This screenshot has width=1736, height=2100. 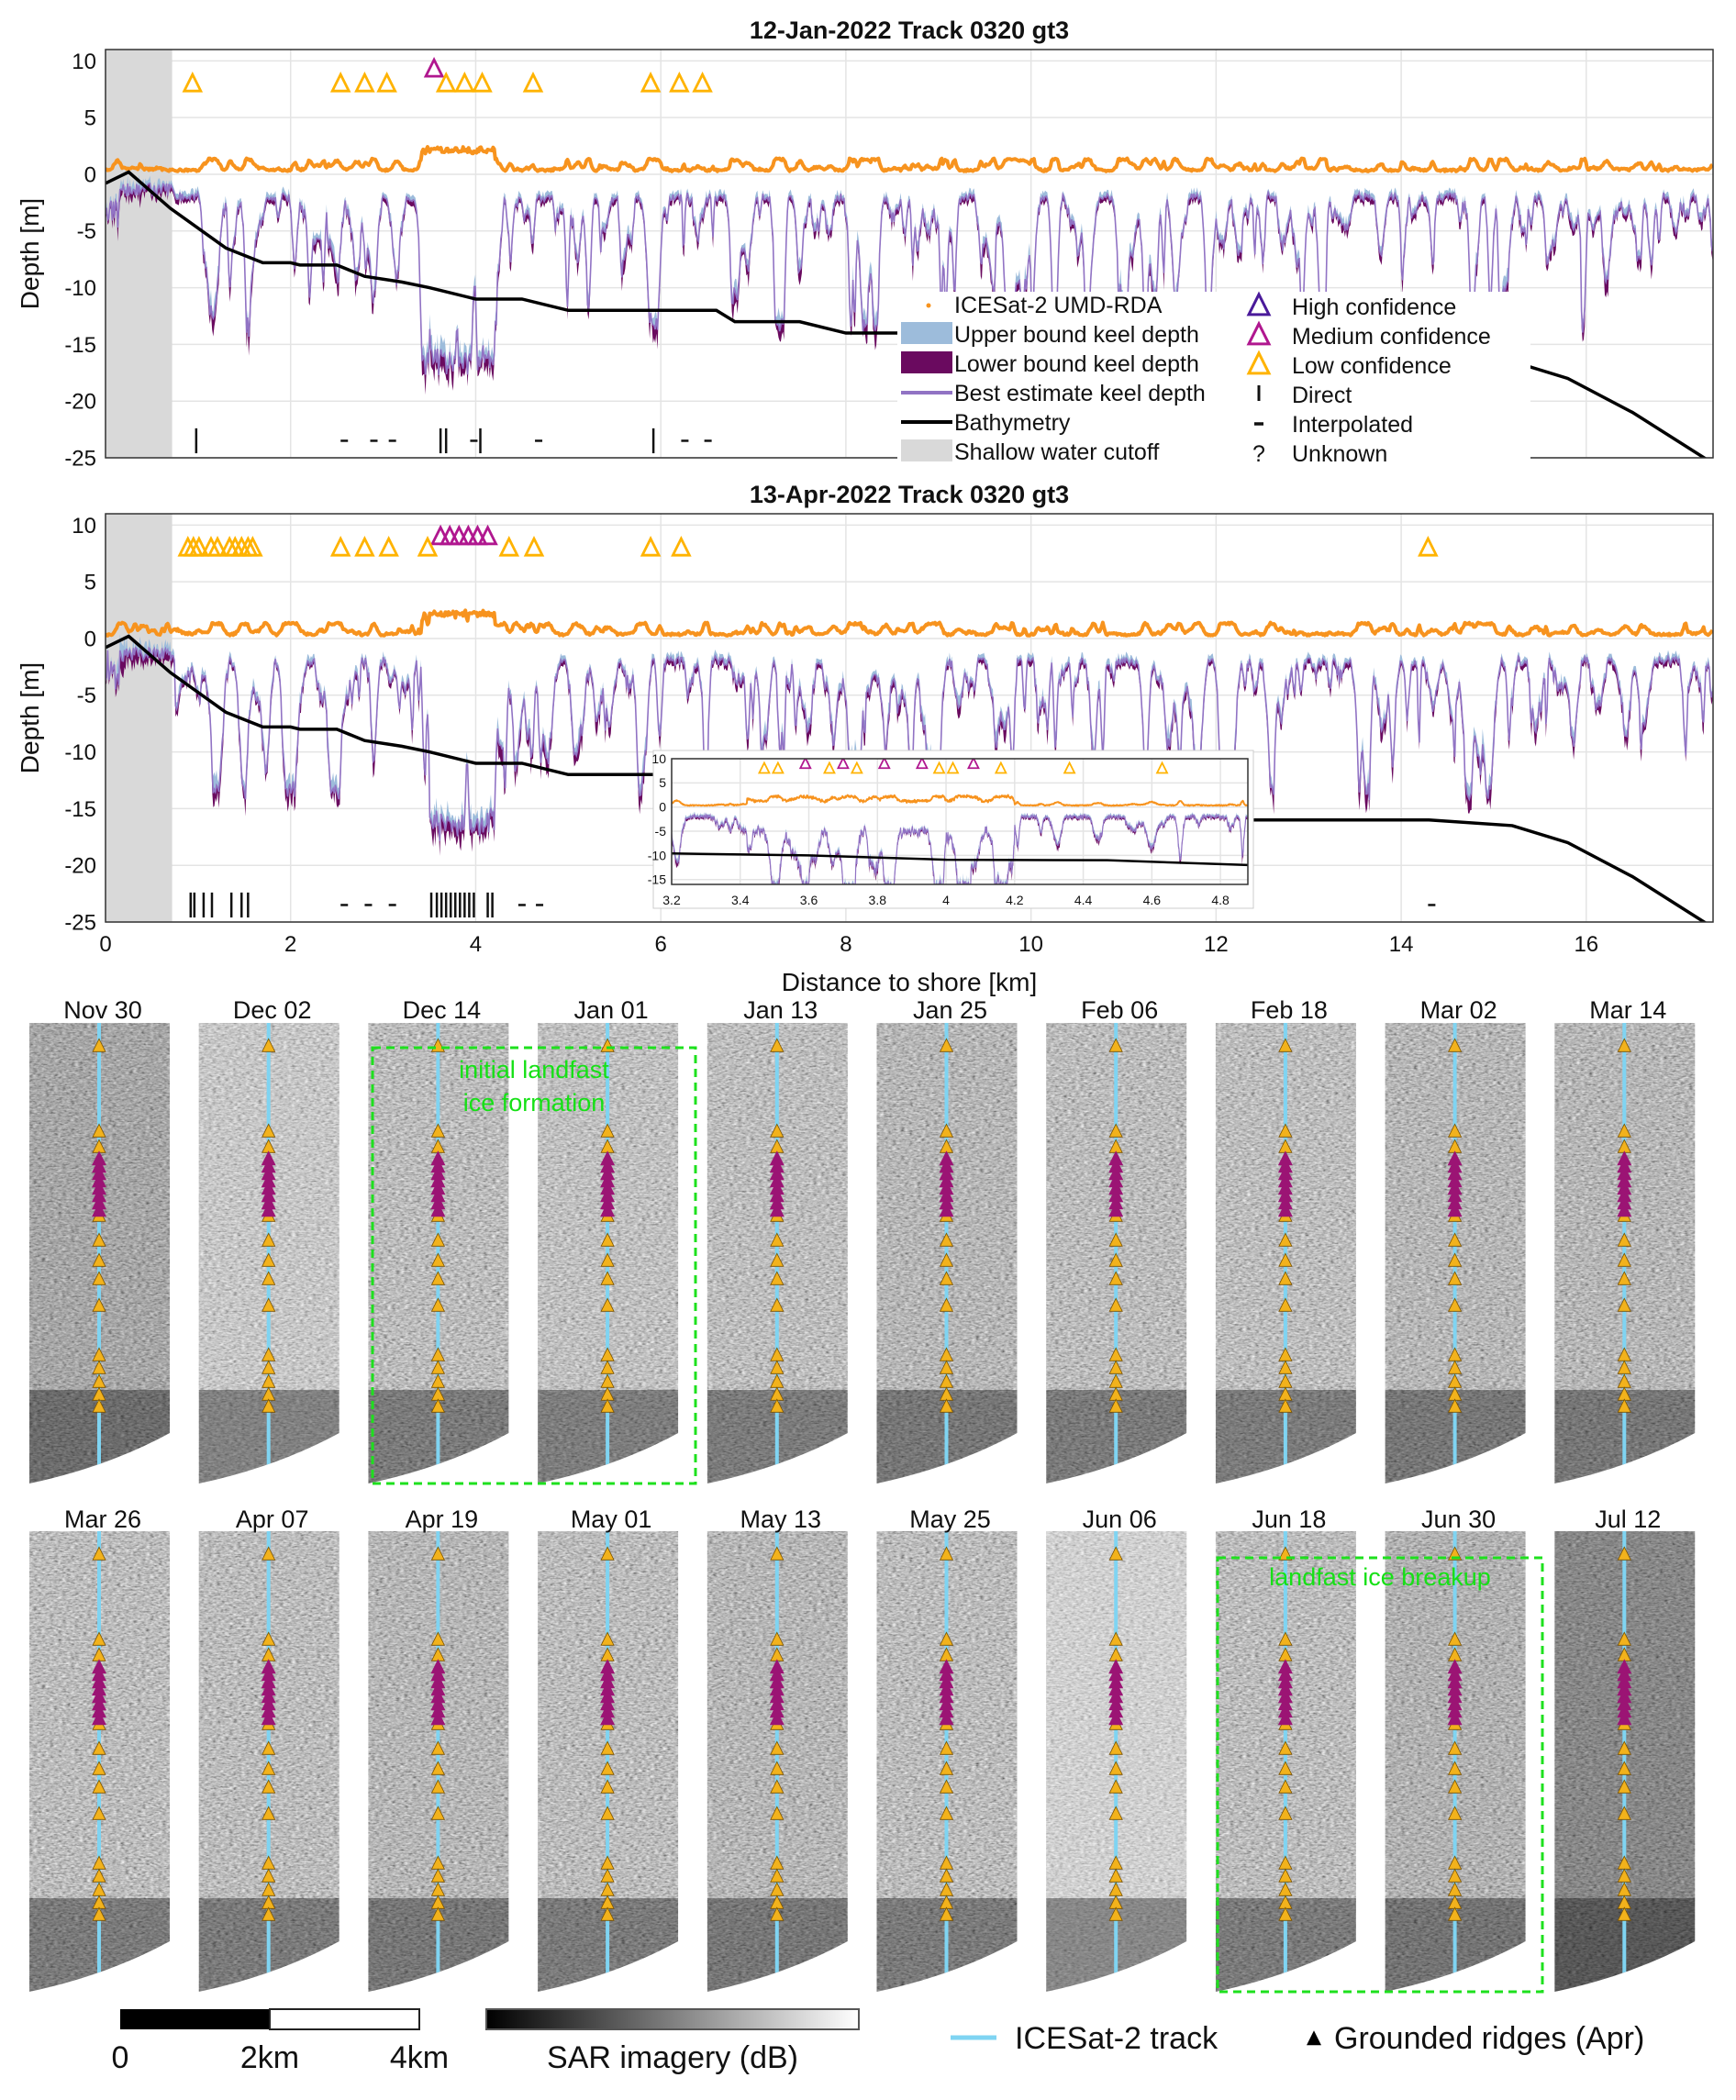 I want to click on colorbar-label: SAR imagery (dB), so click(x=672, y=2058).